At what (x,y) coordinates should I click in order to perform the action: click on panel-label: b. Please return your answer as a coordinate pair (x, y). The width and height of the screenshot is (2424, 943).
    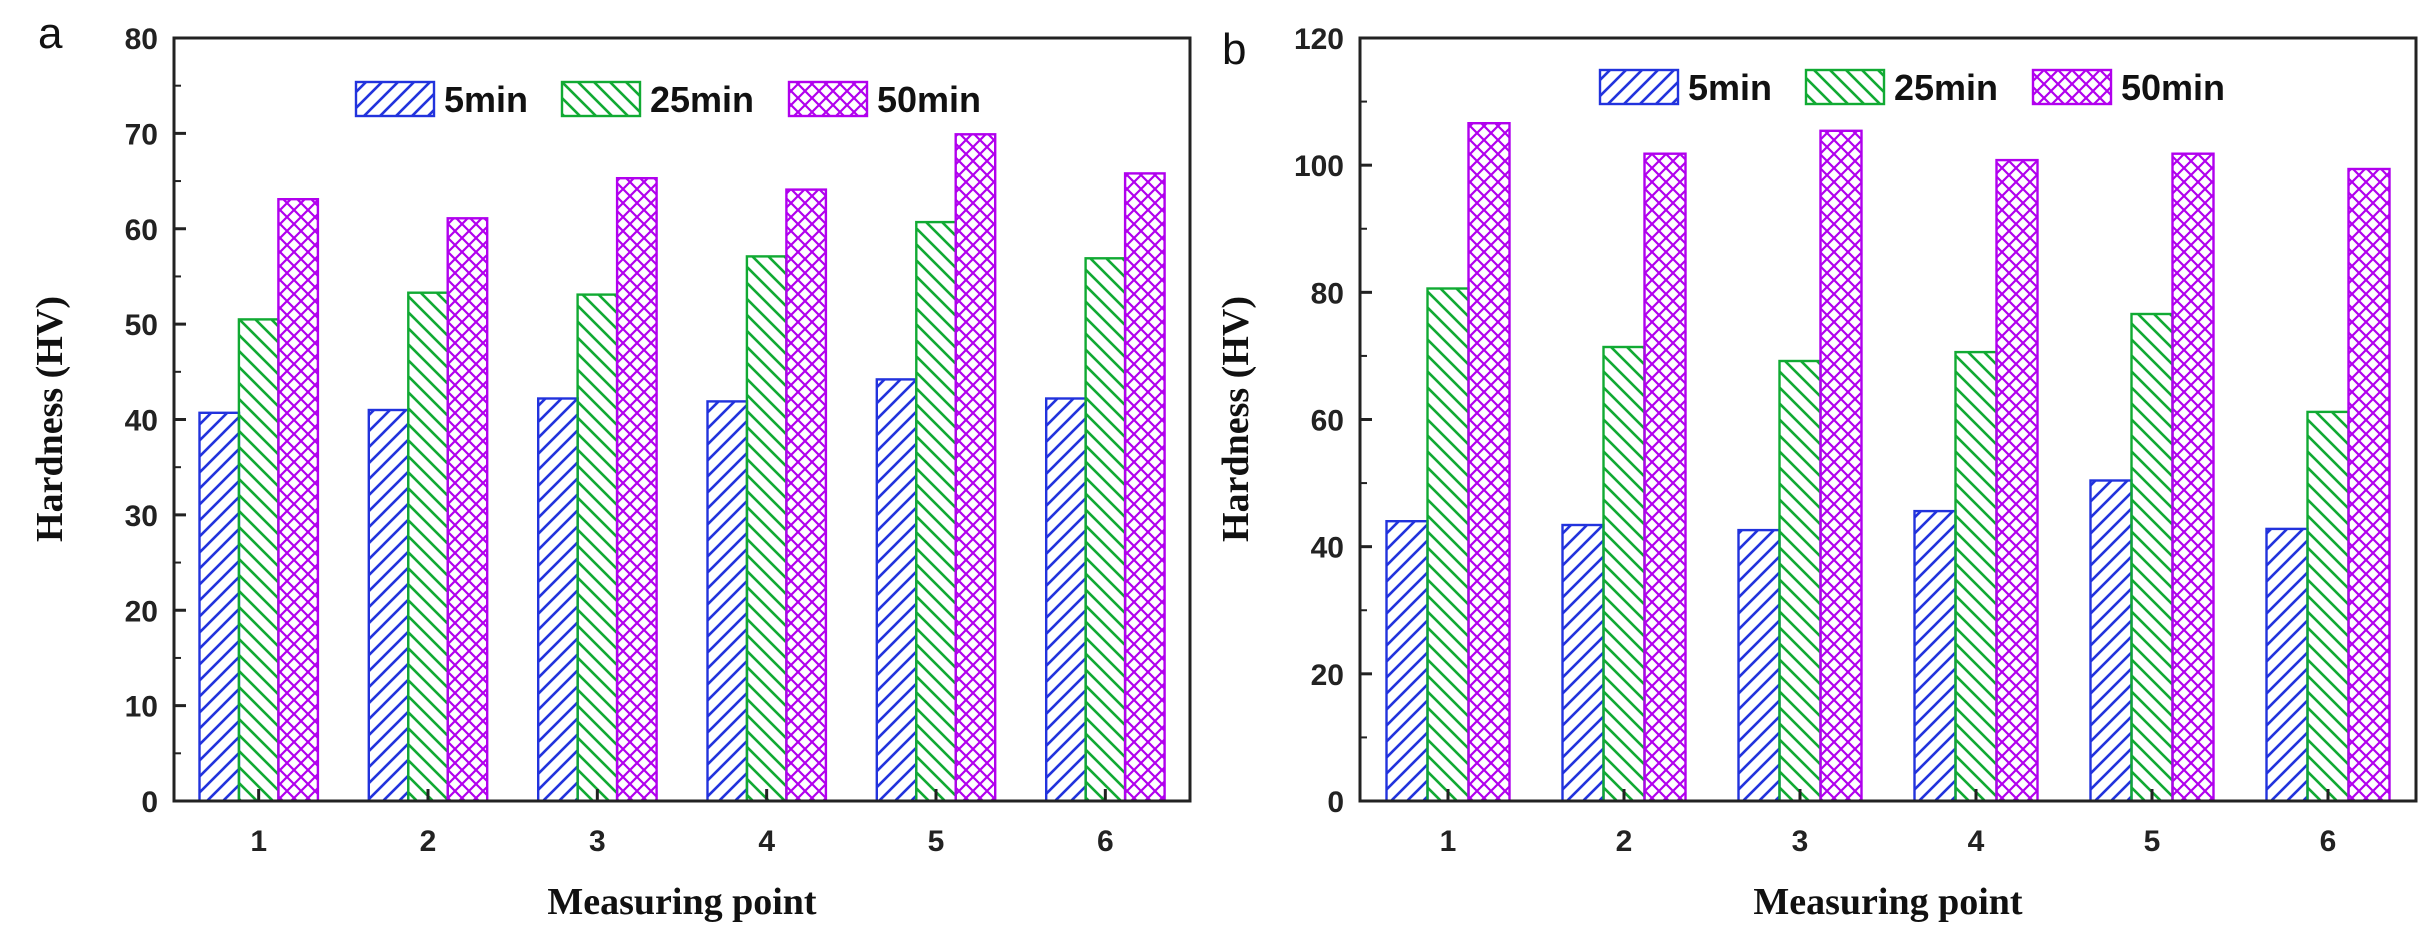
    Looking at the image, I should click on (1234, 49).